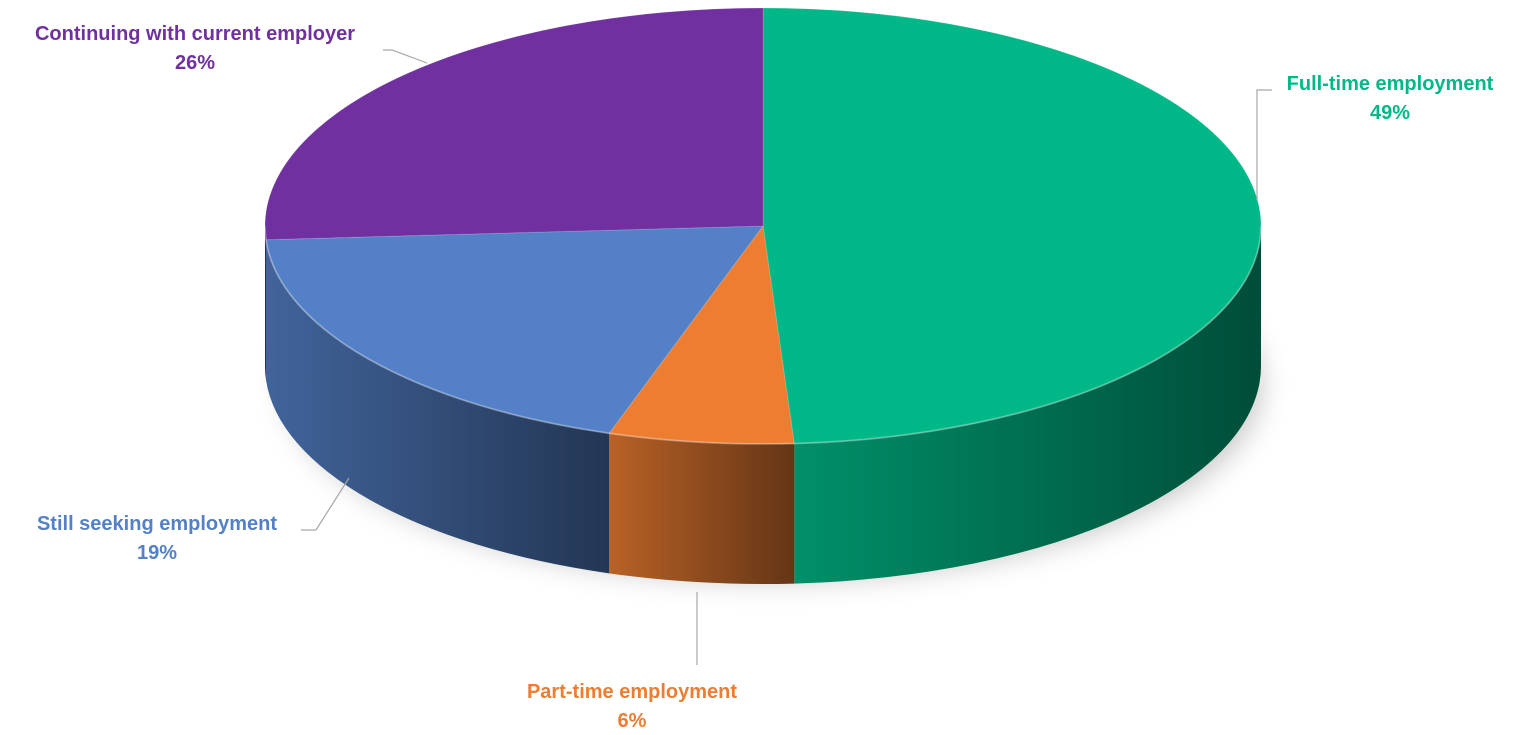 This screenshot has height=735, width=1540. I want to click on data-label-value-still-seeking-employment: 19%, so click(157, 553).